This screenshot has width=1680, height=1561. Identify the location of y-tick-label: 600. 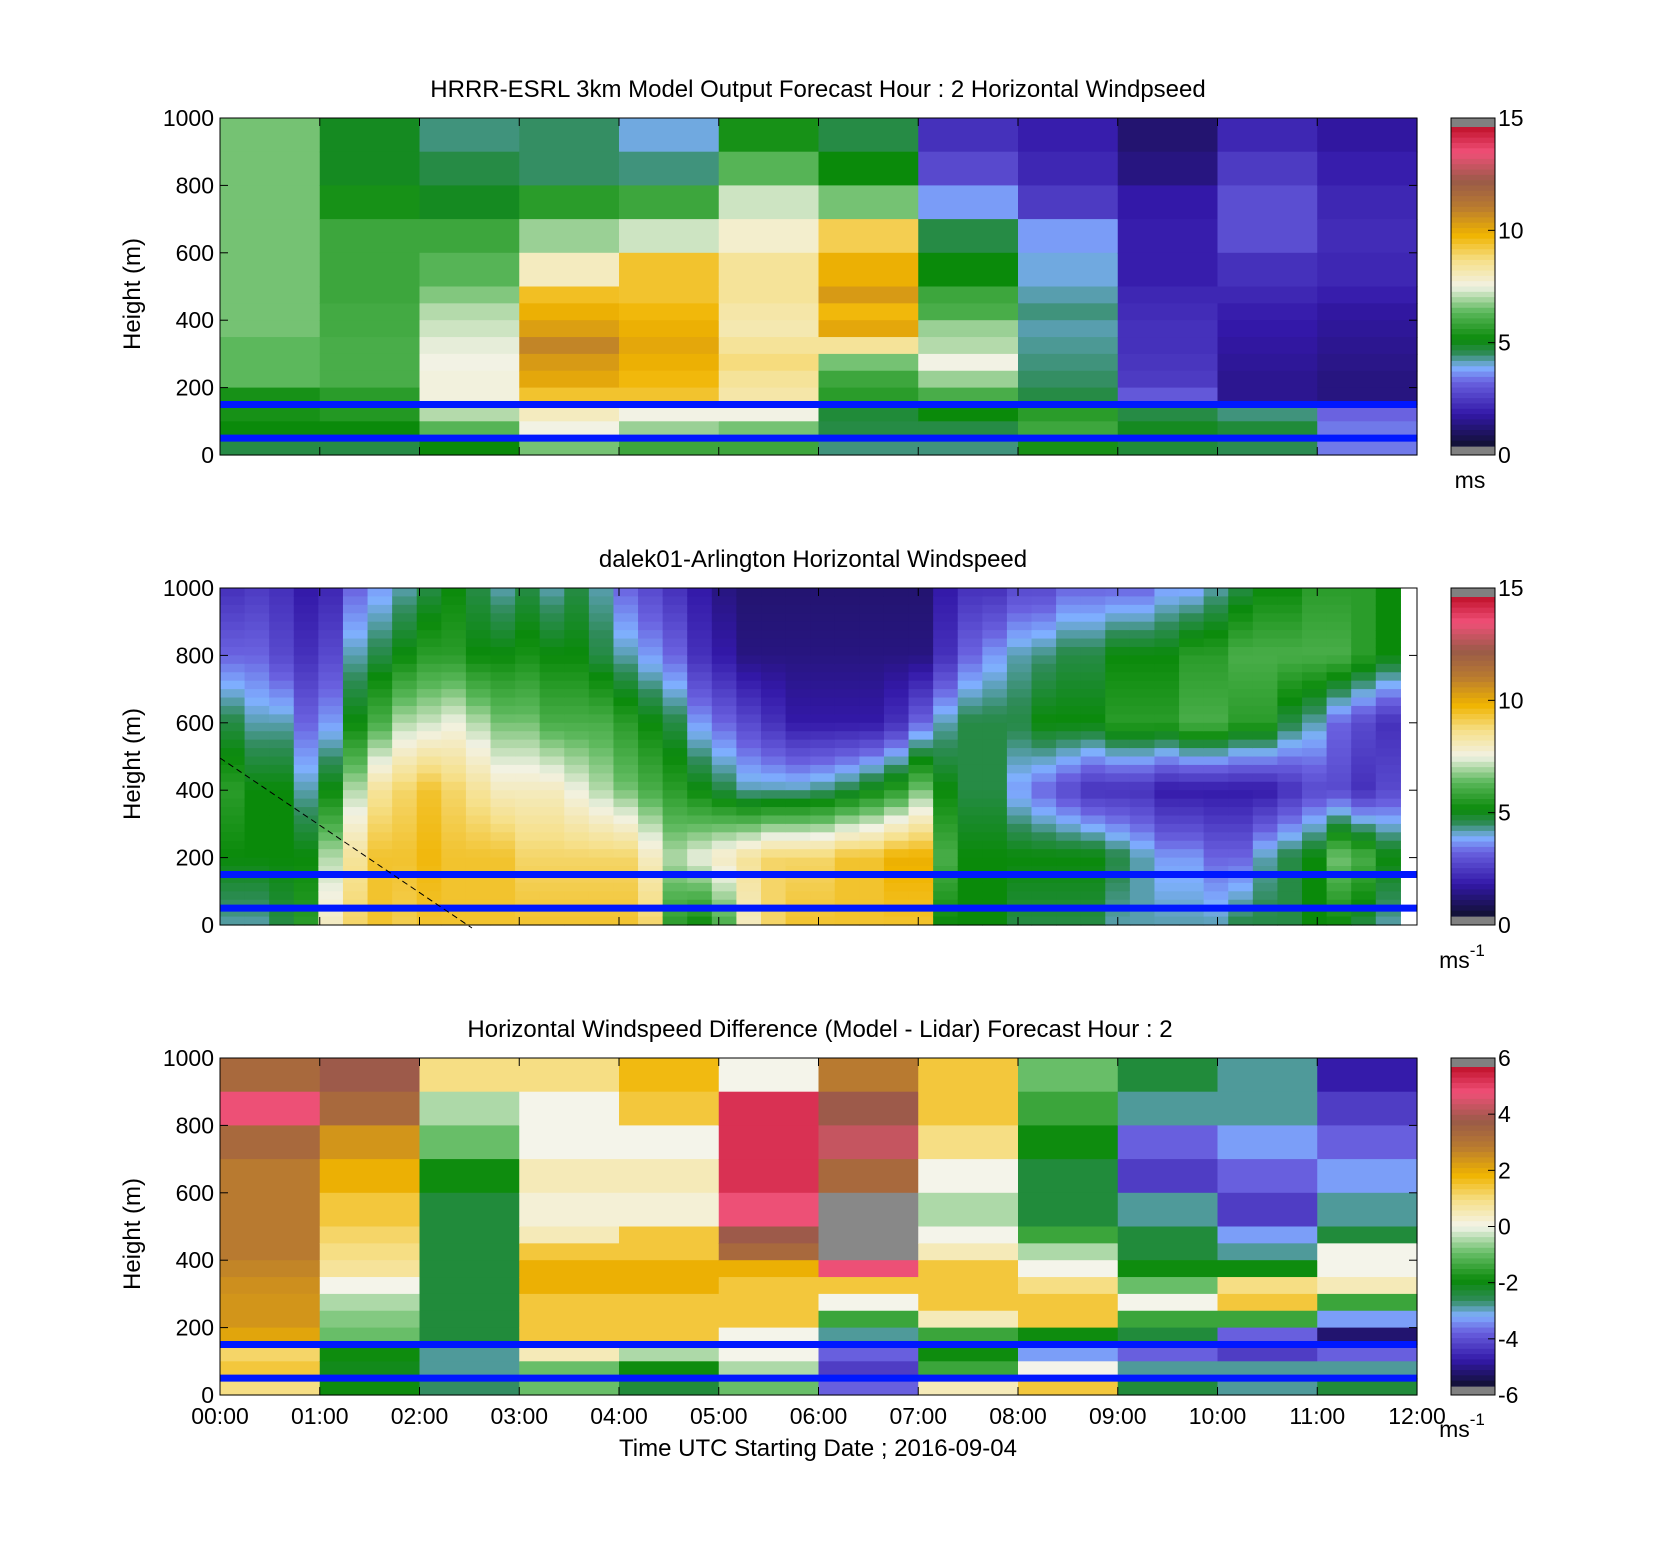
(195, 1193).